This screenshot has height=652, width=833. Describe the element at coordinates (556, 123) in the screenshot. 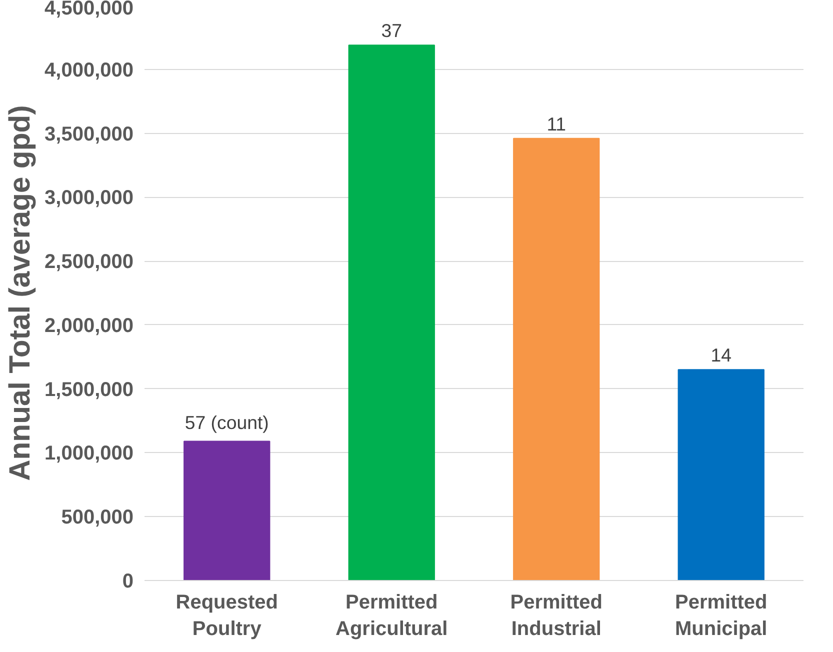

I see `annotation: 11` at that location.